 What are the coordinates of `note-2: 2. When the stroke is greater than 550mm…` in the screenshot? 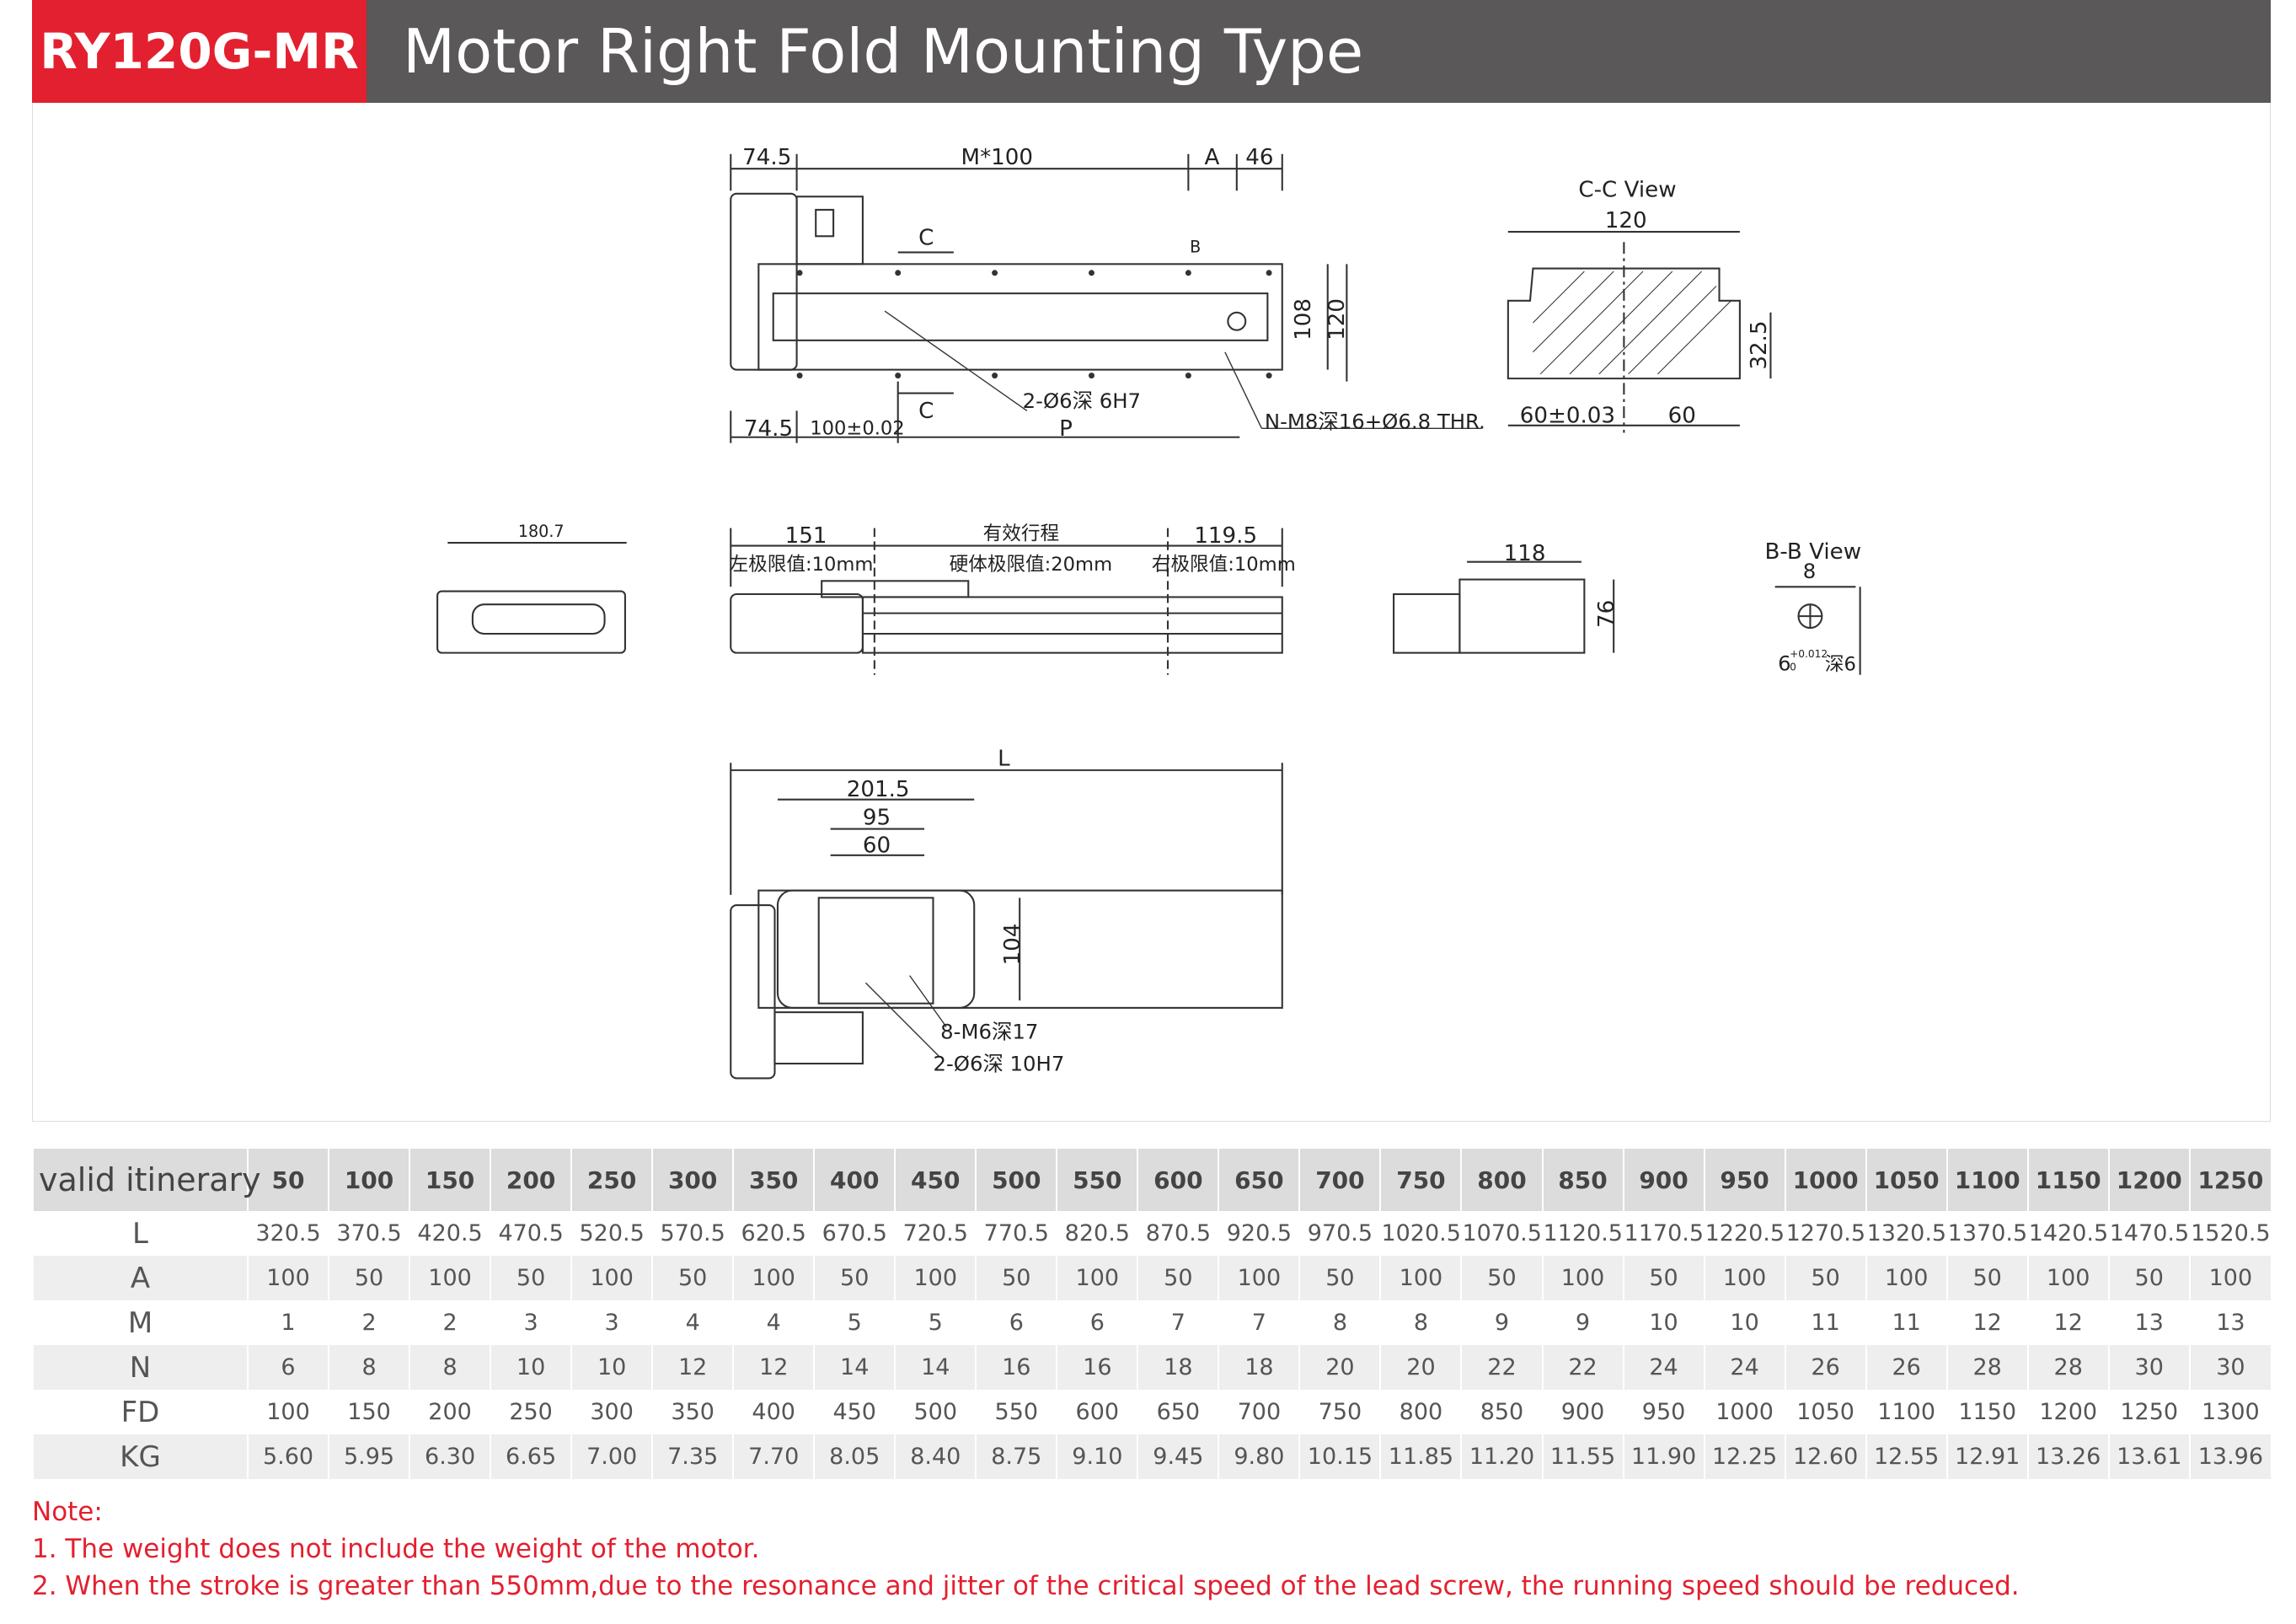 It's located at (1026, 1586).